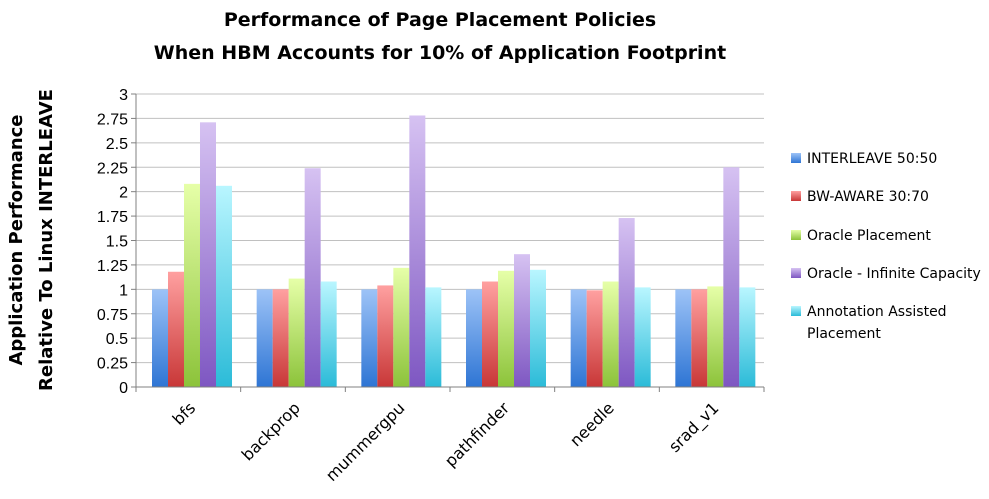 The height and width of the screenshot is (499, 989). I want to click on y-tick-label: 0.25, so click(112, 364).